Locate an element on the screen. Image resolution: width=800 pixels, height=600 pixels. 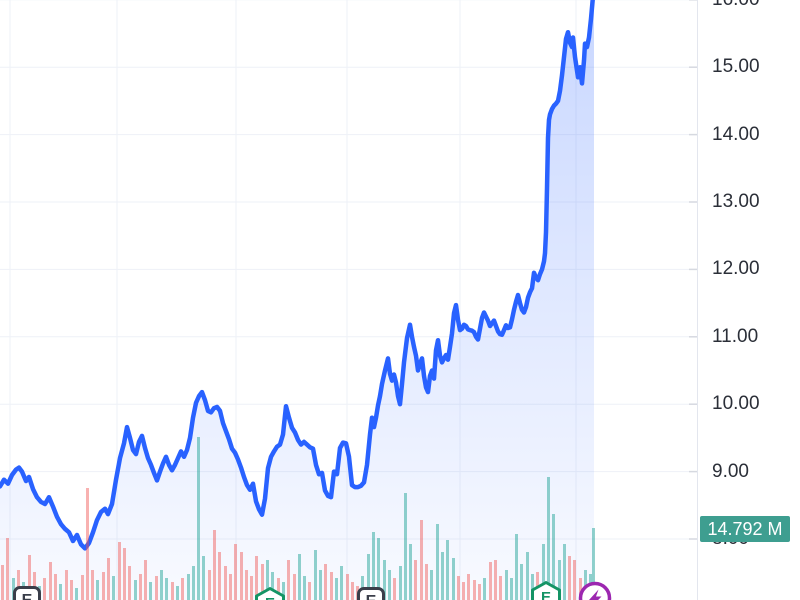
price-axis-label: 9.00 is located at coordinates (730, 471).